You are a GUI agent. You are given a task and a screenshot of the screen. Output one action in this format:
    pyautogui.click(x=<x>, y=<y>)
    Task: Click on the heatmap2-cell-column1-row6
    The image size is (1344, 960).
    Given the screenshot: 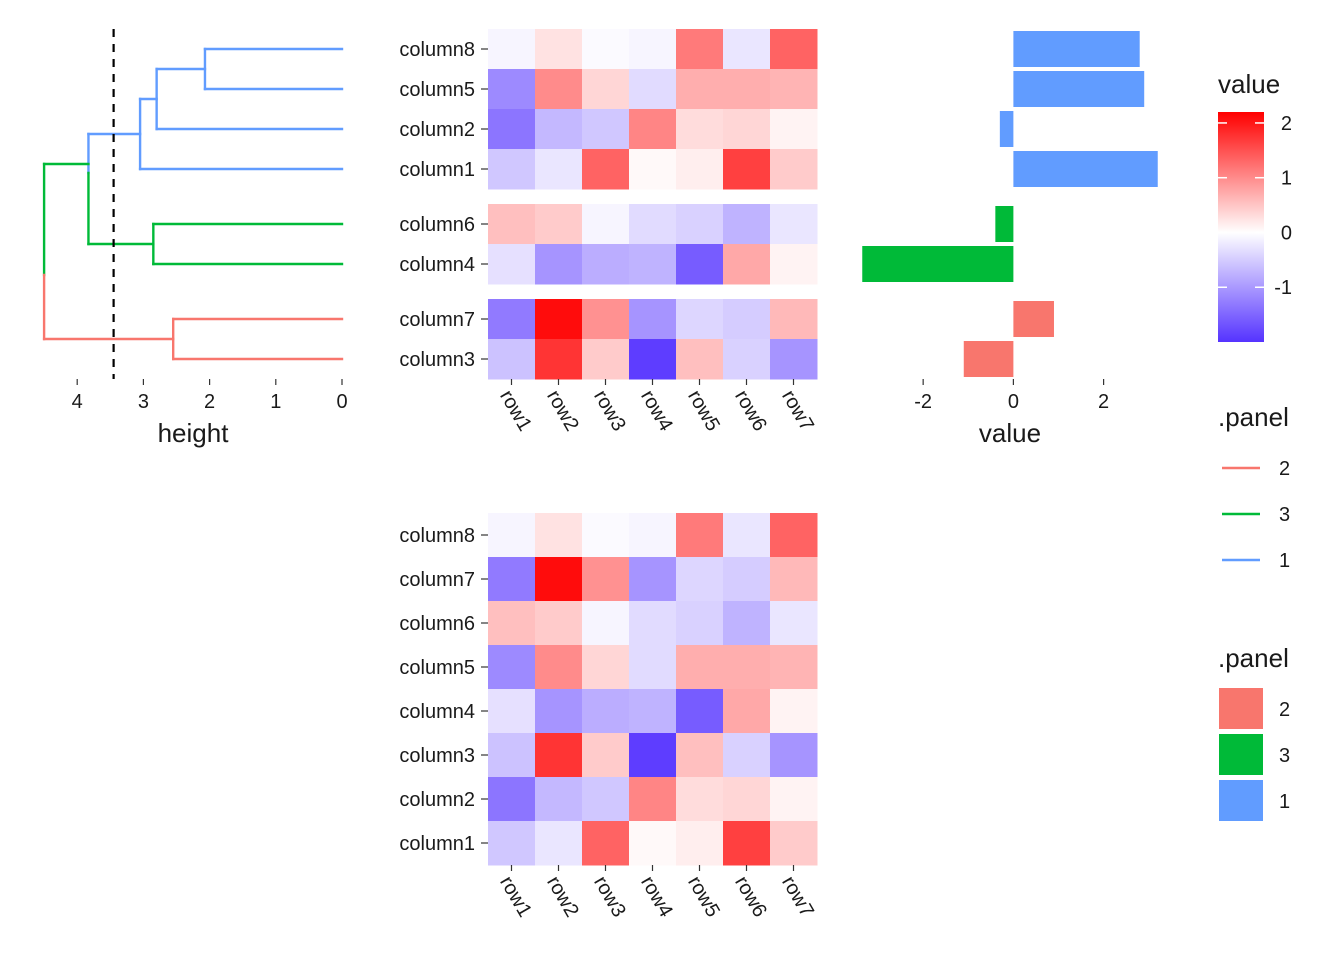 What is the action you would take?
    pyautogui.click(x=747, y=843)
    